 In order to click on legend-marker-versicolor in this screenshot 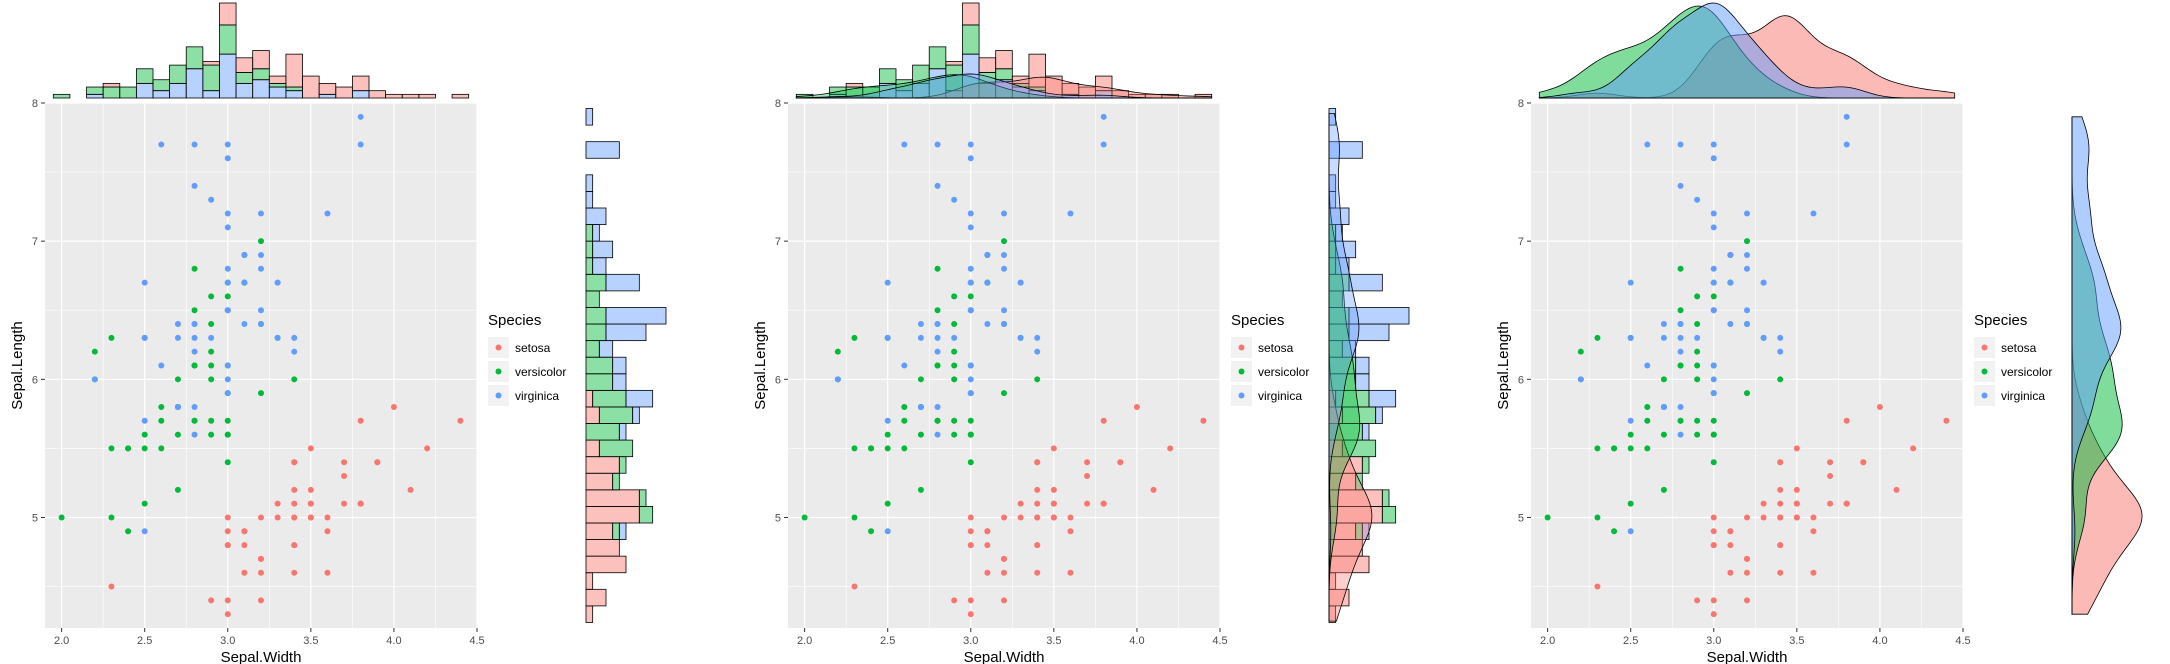, I will do `click(498, 371)`.